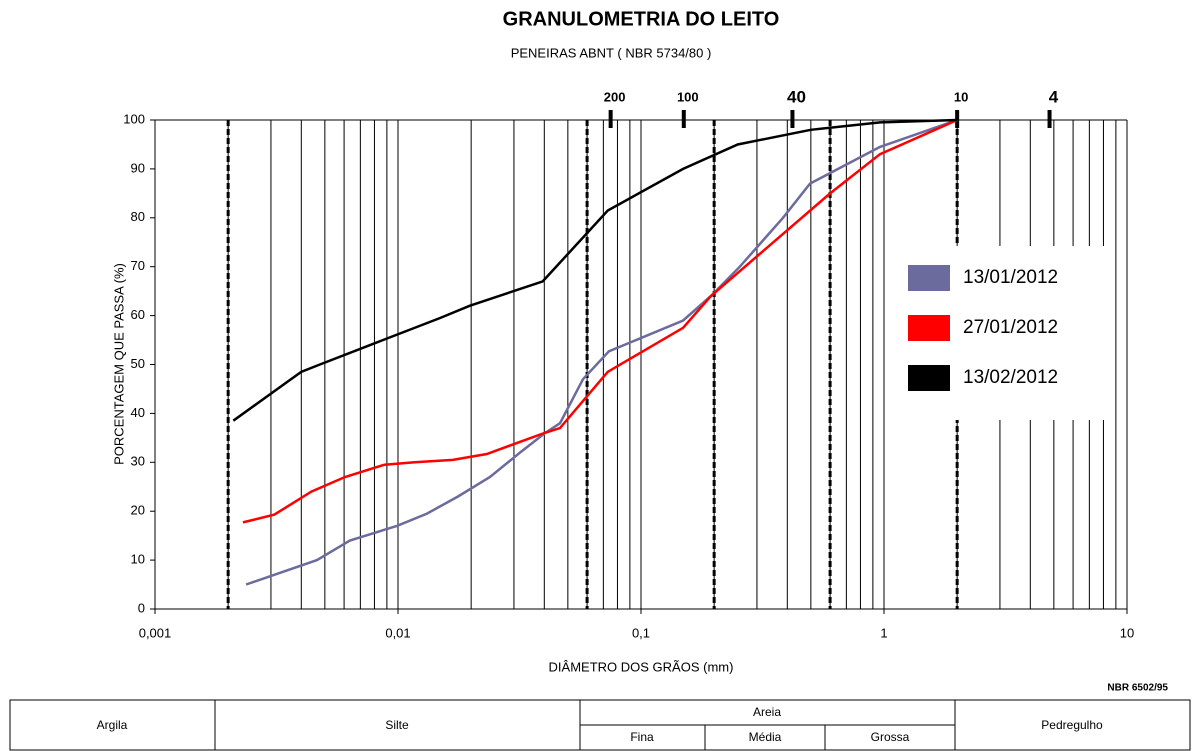  I want to click on legend: 13/01/2012 27/01/2012 13/02/2012, so click(1002, 333).